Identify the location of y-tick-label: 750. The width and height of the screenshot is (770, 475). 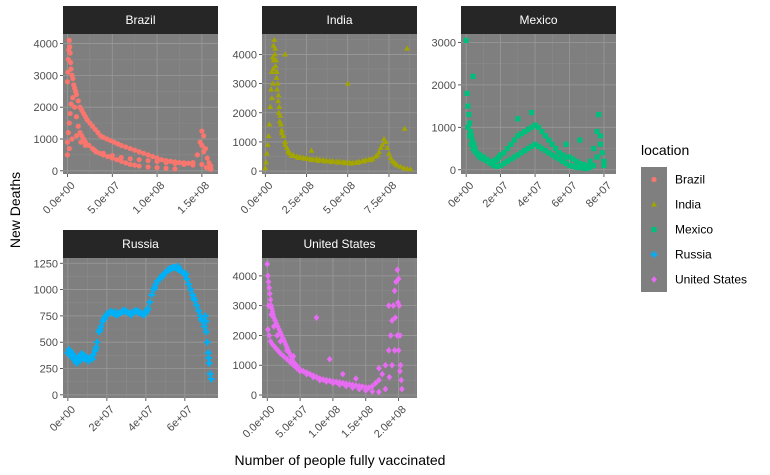
(49, 317).